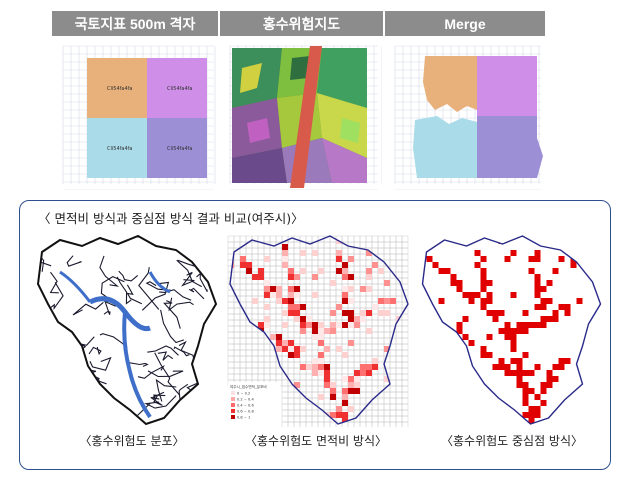 The width and height of the screenshot is (622, 480). Describe the element at coordinates (135, 23) in the screenshot. I see `header-grid: 국토지표 500m 격자` at that location.